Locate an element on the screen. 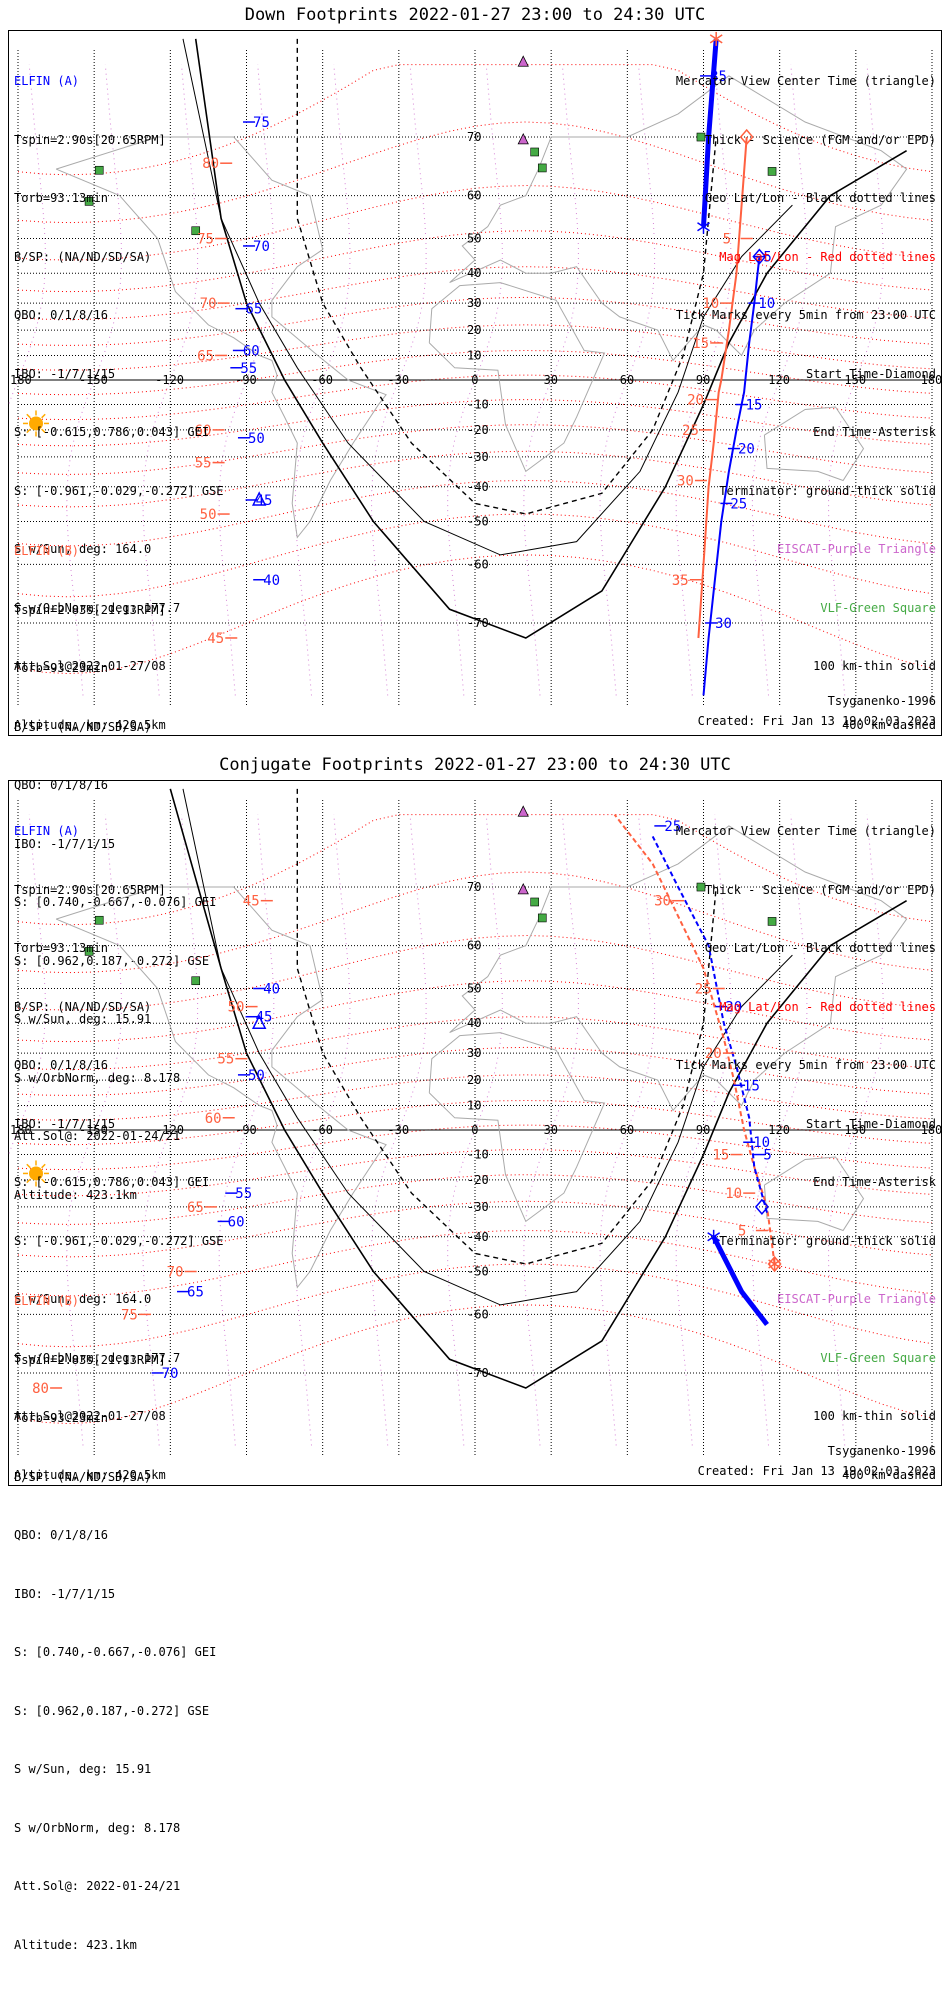 This screenshot has height=1994, width=950. info-line: Torb=93.23min is located at coordinates (61, 1418).